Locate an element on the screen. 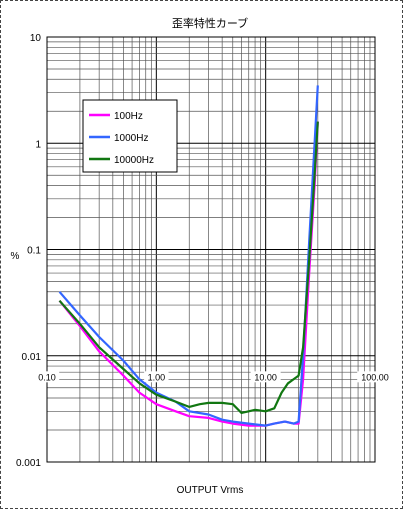 This screenshot has width=403, height=509. y-tick-label: 0.001 is located at coordinates (28, 463).